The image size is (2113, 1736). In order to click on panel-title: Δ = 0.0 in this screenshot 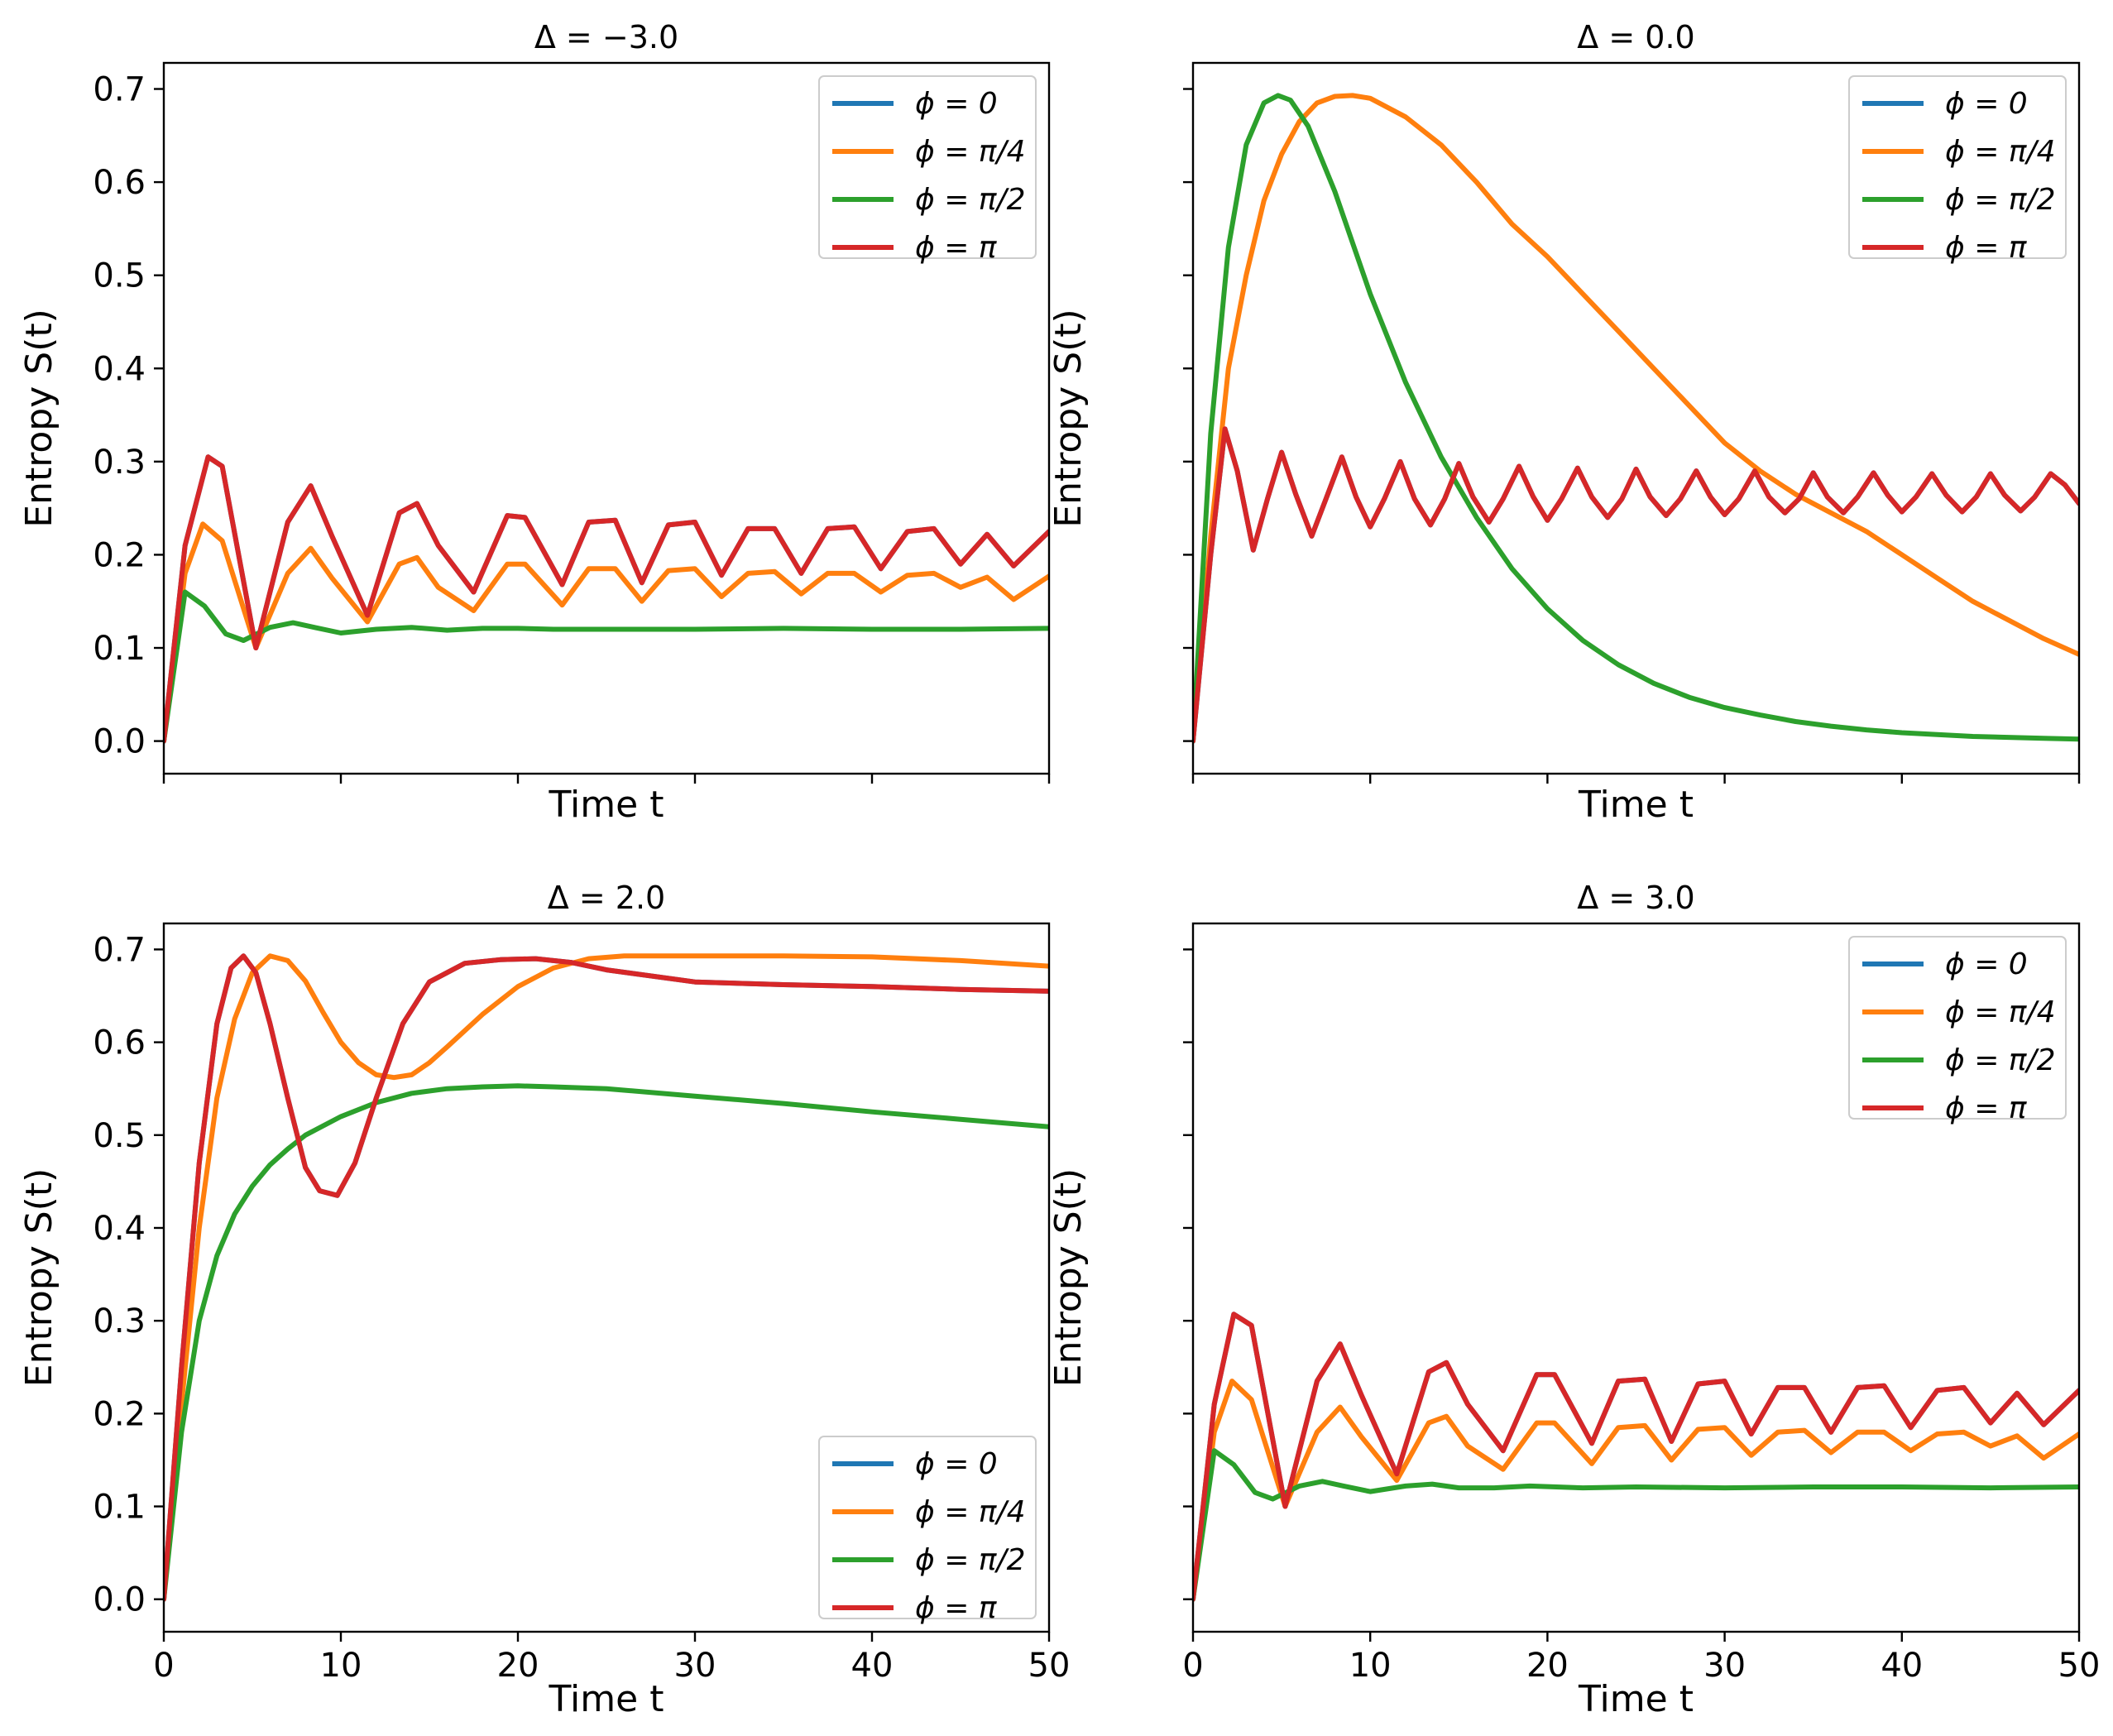, I will do `click(1635, 37)`.